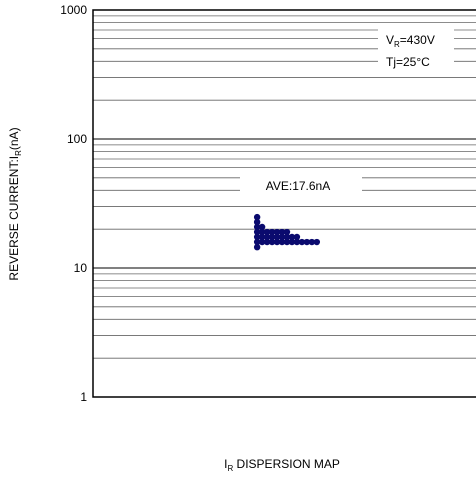  What do you see at coordinates (408, 62) in the screenshot?
I see `annotation-temperature: Tj=25°C` at bounding box center [408, 62].